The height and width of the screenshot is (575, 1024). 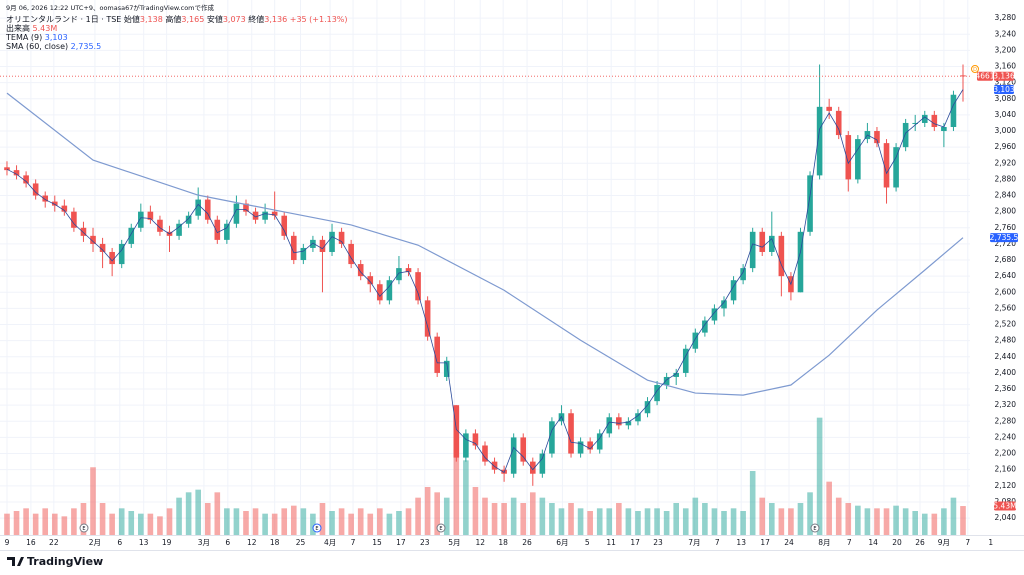 What do you see at coordinates (480, 542) in the screenshot?
I see `x-tick-label: 12` at bounding box center [480, 542].